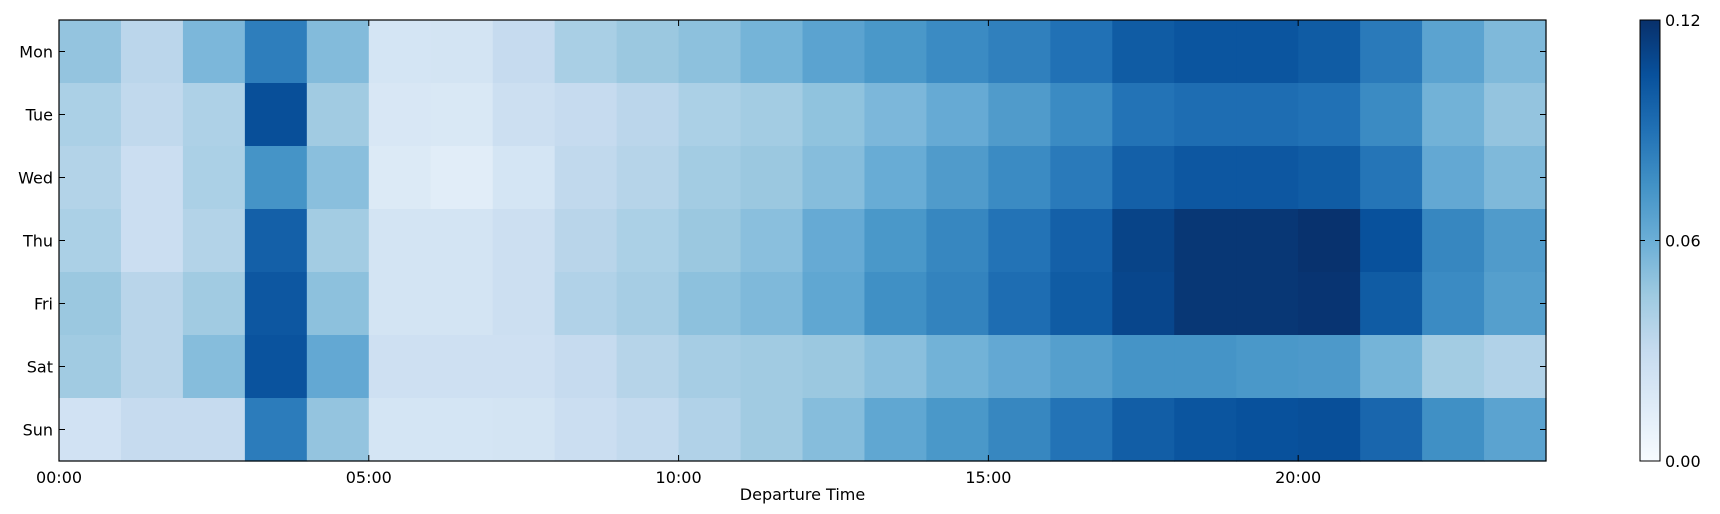 The image size is (1720, 514). Describe the element at coordinates (1683, 461) in the screenshot. I see `colorbar-tick-label: 0.00` at that location.